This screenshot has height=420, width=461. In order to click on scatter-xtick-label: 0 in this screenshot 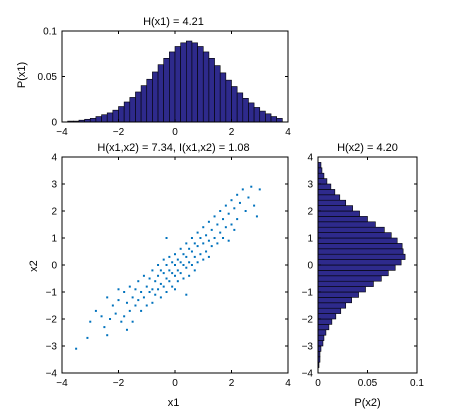, I will do `click(175, 383)`.